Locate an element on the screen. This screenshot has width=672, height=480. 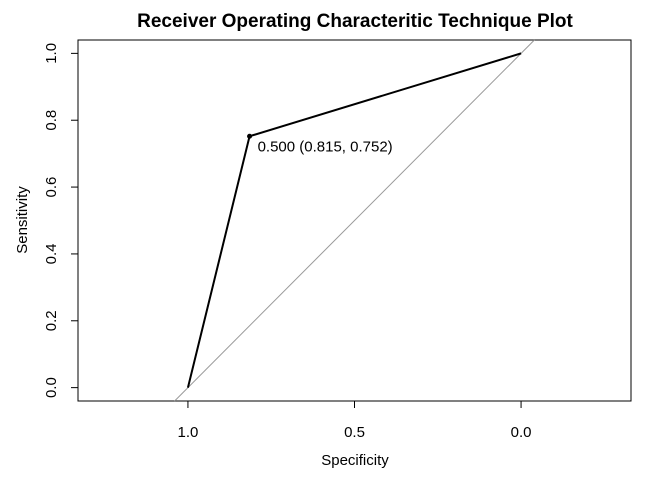
y-tick-label: 0.4 is located at coordinates (51, 253).